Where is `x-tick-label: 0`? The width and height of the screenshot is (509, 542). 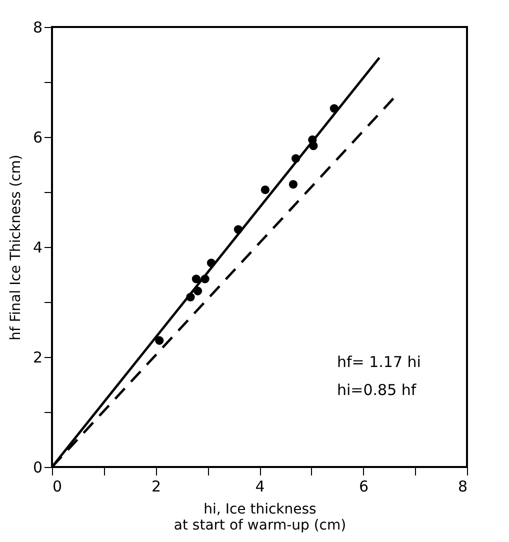
x-tick-label: 0 is located at coordinates (57, 487).